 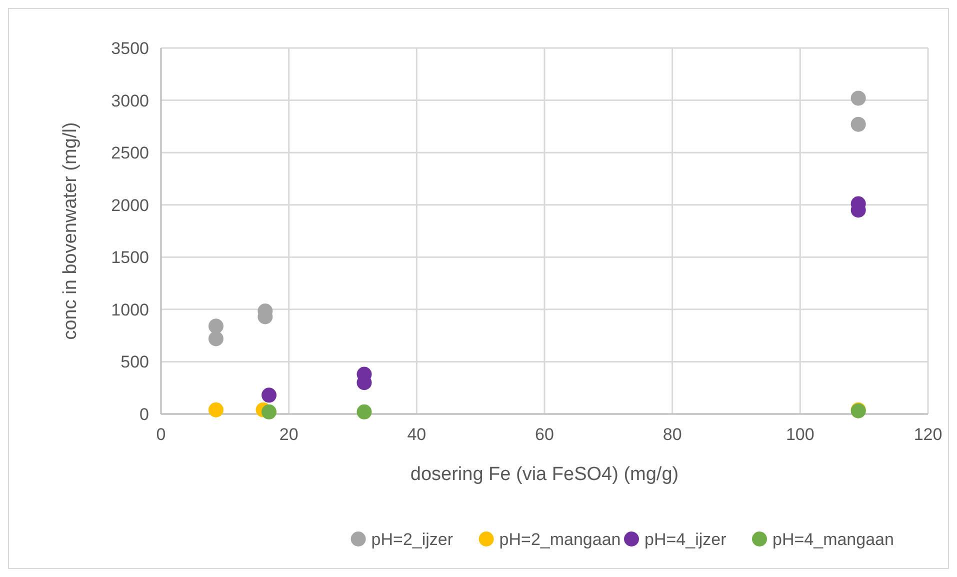 I want to click on legend-label: pH=4_ijzer, so click(x=685, y=539).